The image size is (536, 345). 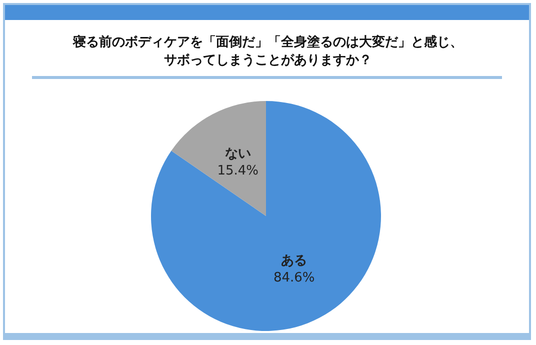 What do you see at coordinates (294, 261) in the screenshot?
I see `slice-label: ある` at bounding box center [294, 261].